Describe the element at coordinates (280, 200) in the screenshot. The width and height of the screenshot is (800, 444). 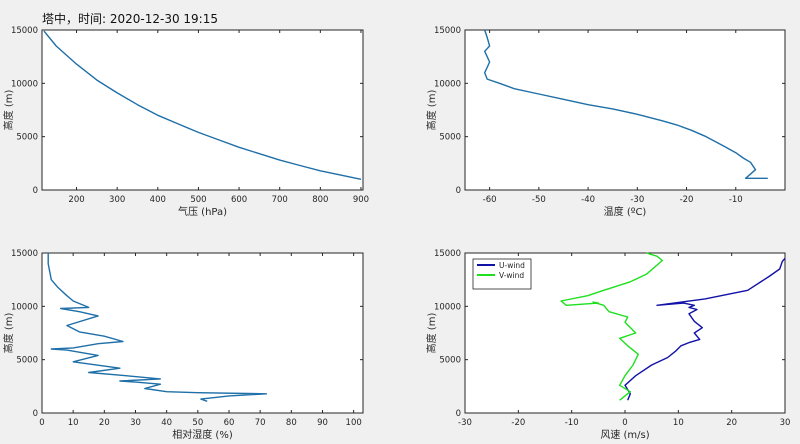
I see `x-tick-label: 700` at that location.